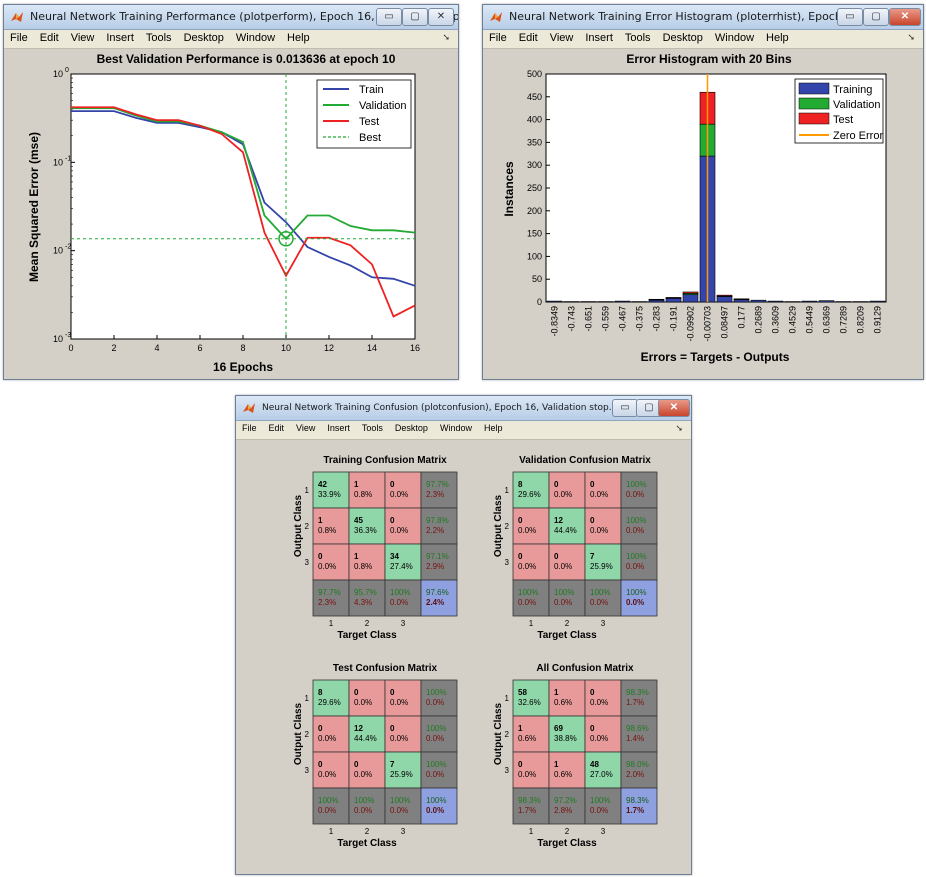 The height and width of the screenshot is (877, 926). What do you see at coordinates (496, 17) in the screenshot?
I see `matlab-logo-icon` at bounding box center [496, 17].